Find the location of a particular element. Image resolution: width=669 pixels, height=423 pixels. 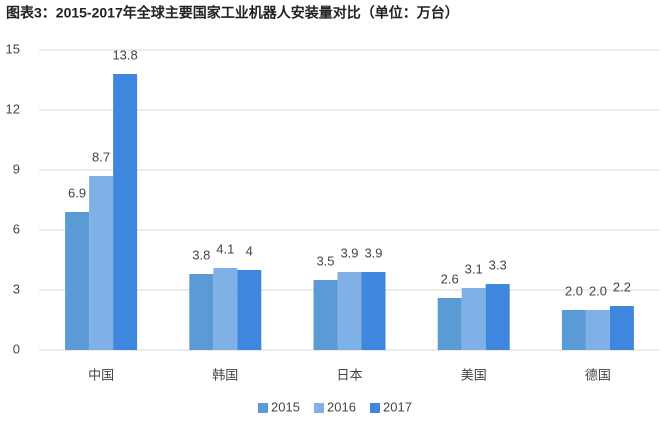

legend-label: 2016 is located at coordinates (341, 406).